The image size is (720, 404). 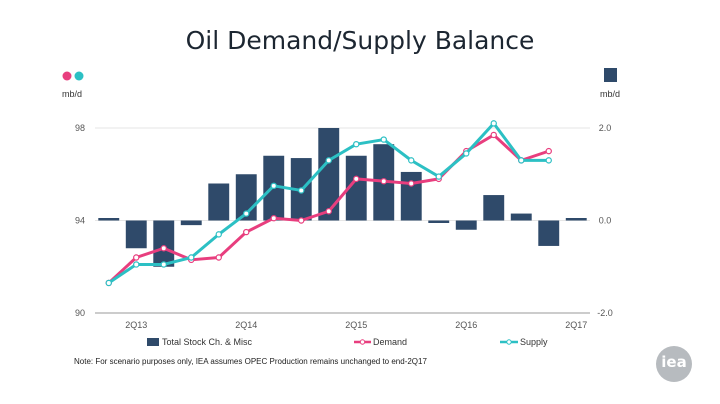 I want to click on legend-label-demand: Demand, so click(x=390, y=342).